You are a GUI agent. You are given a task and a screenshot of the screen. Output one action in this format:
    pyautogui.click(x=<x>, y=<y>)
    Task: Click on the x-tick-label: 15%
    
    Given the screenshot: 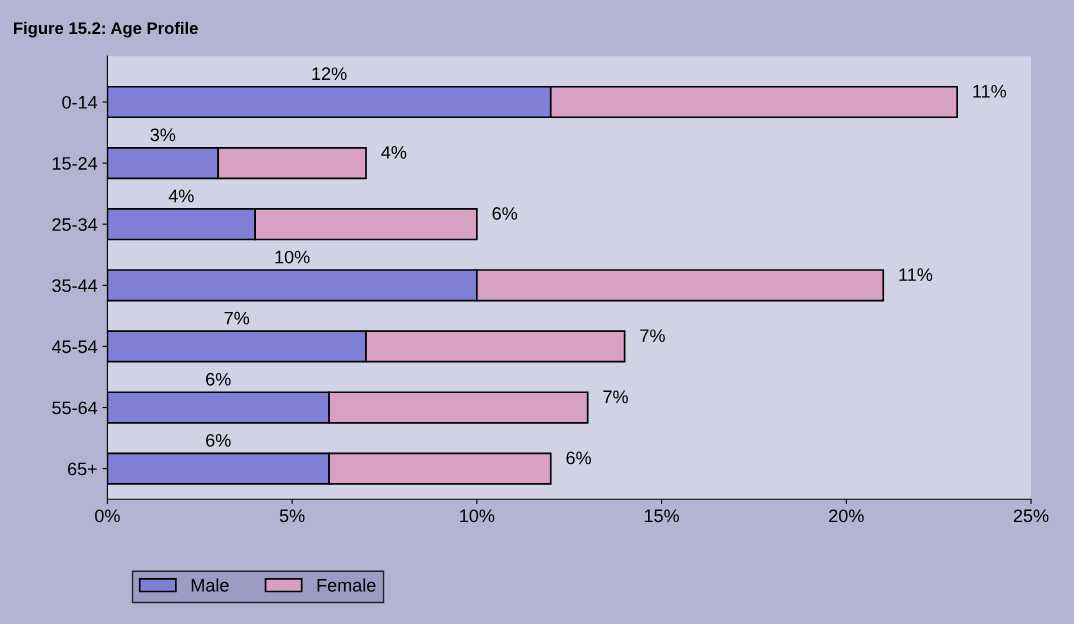 What is the action you would take?
    pyautogui.click(x=662, y=516)
    